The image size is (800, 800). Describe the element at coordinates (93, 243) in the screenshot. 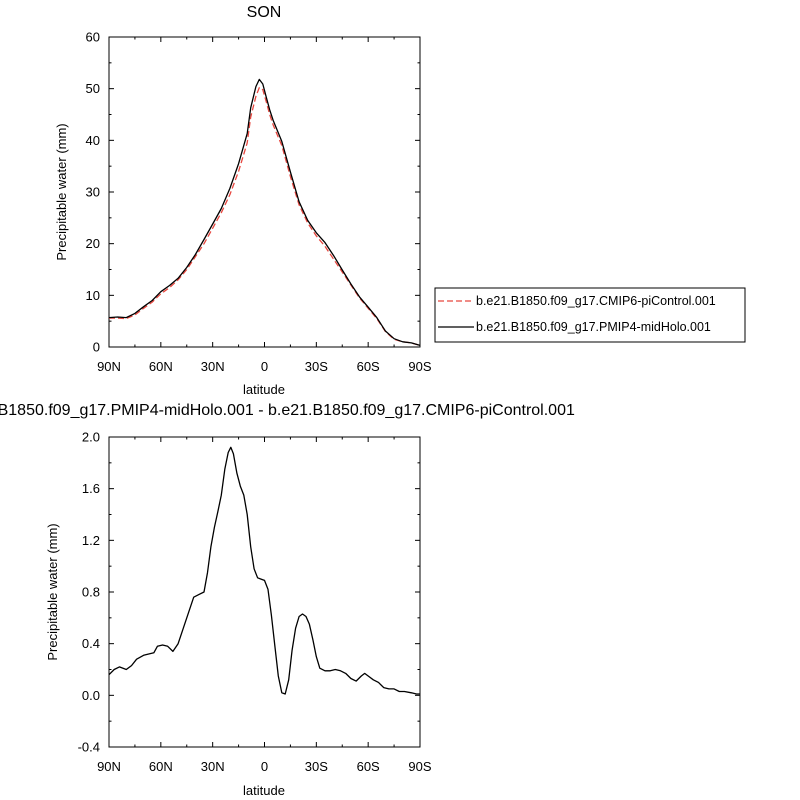

I see `top-ytick-label: 20` at that location.